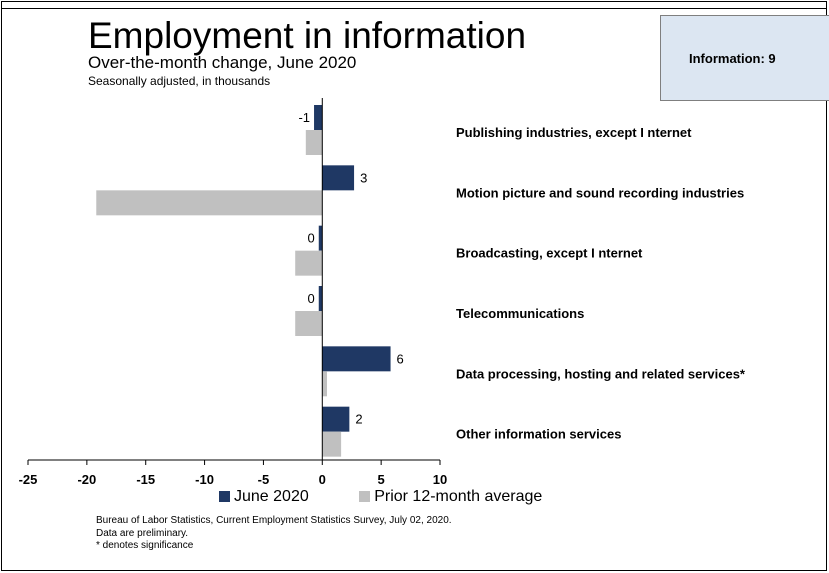  What do you see at coordinates (440, 479) in the screenshot?
I see `x-tick-label: 10` at bounding box center [440, 479].